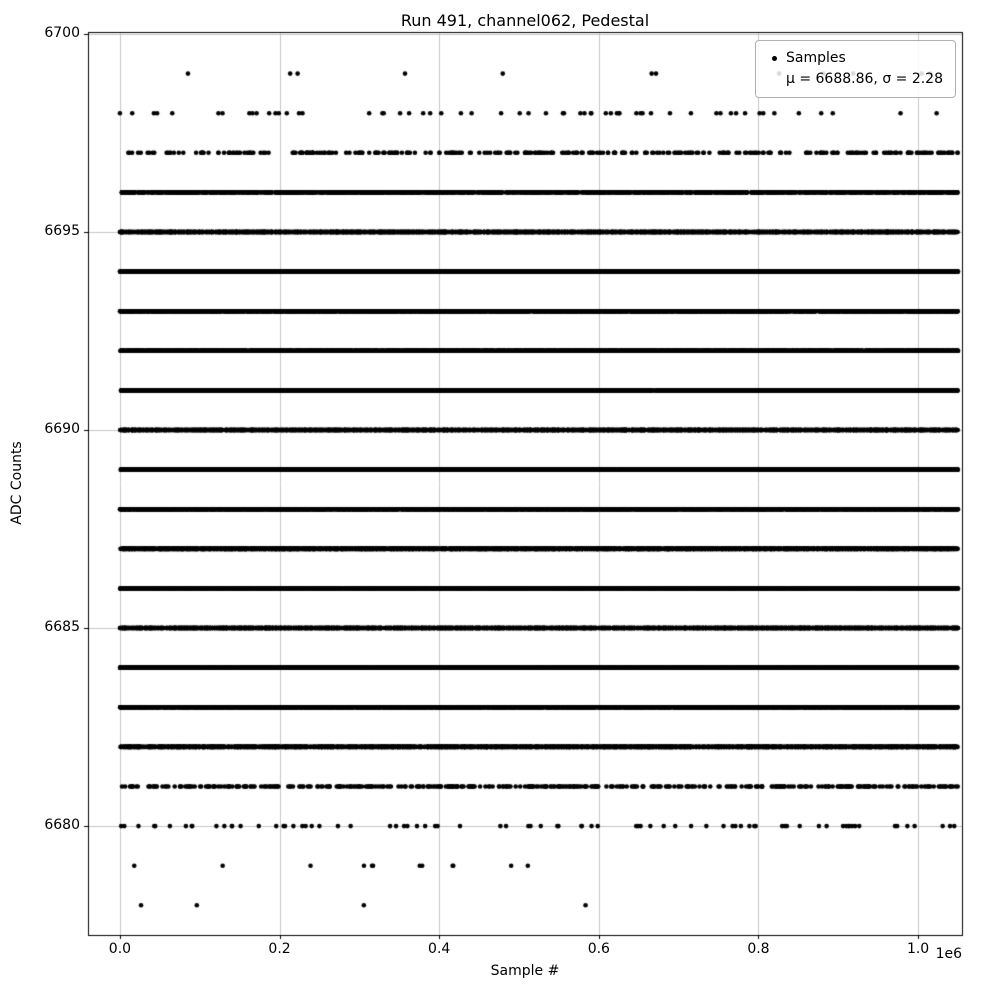  Describe the element at coordinates (439, 949) in the screenshot. I see `x-tick-label: 0.4` at that location.